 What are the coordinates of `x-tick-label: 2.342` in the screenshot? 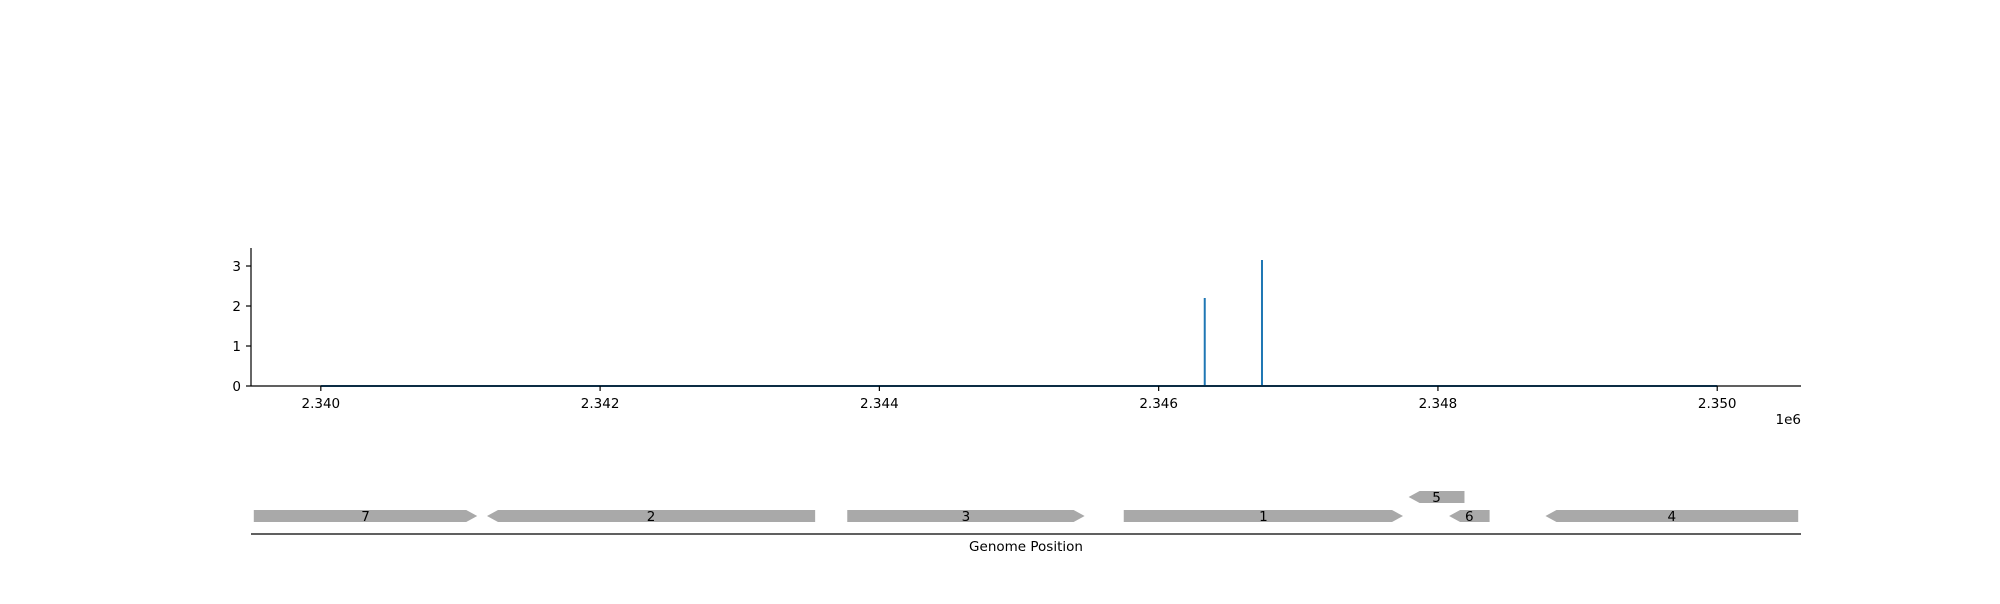 It's located at (600, 404).